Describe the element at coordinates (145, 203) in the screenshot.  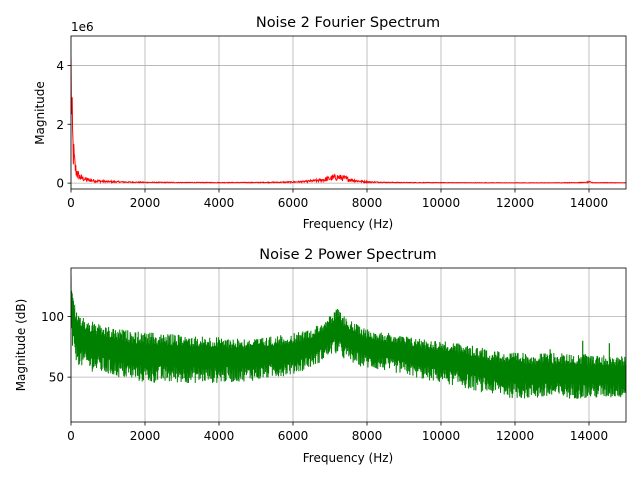
I see `fourier-x-tick-label: 2000` at that location.